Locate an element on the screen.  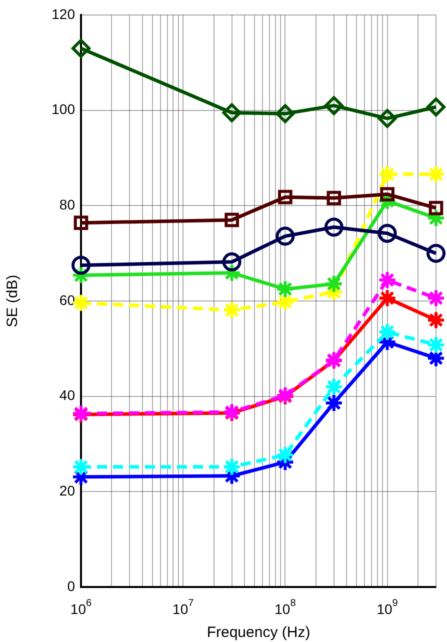
y-tick-label: 100 is located at coordinates (64, 109).